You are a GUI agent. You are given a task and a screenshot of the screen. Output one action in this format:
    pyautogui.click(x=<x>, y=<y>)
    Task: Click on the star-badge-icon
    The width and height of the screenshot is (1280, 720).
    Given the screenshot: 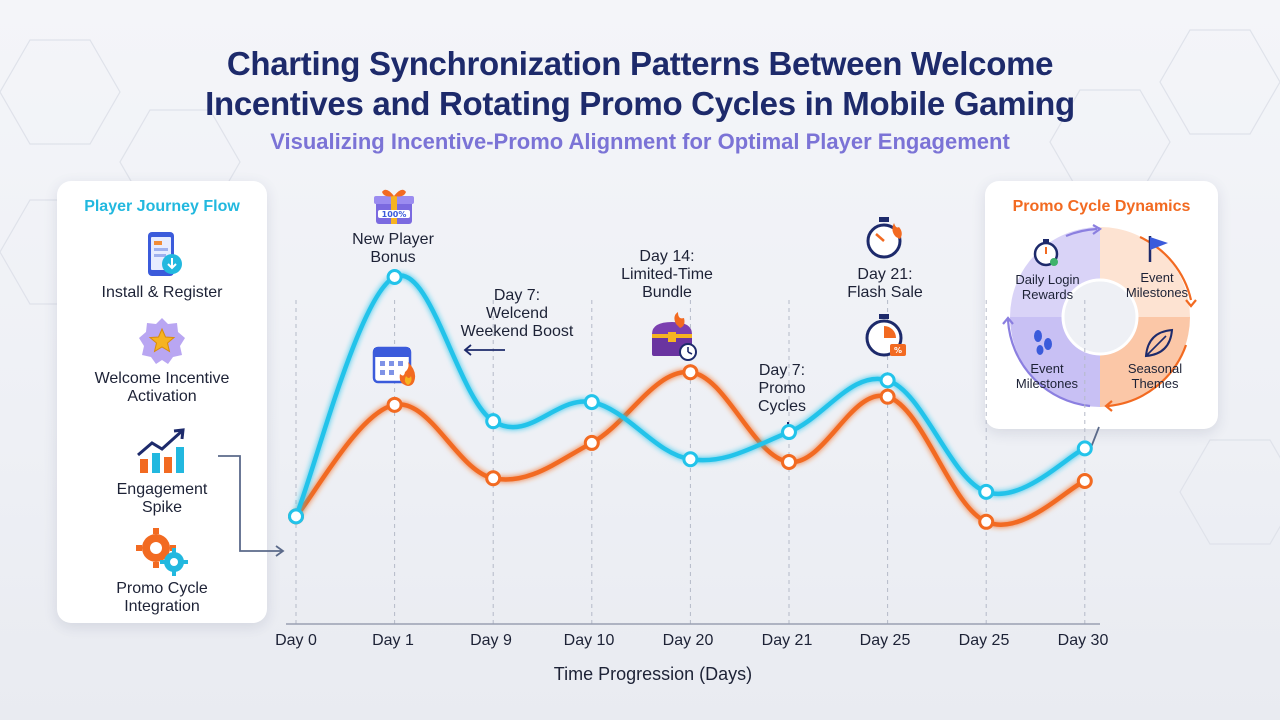 What is the action you would take?
    pyautogui.click(x=162, y=341)
    